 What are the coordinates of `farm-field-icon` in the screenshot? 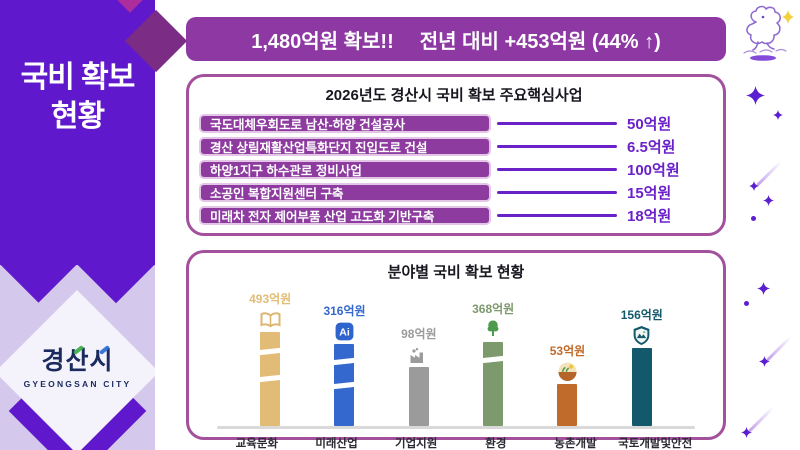 It's located at (567, 371).